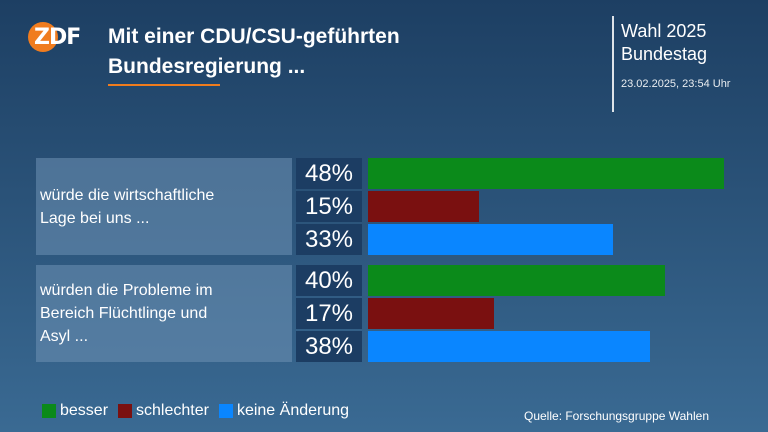  Describe the element at coordinates (613, 64) in the screenshot. I see `header-divider` at that location.